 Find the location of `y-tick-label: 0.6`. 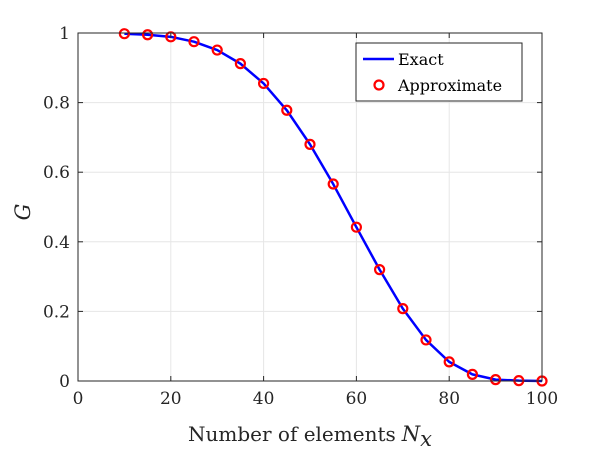

y-tick-label: 0.6 is located at coordinates (56, 173).